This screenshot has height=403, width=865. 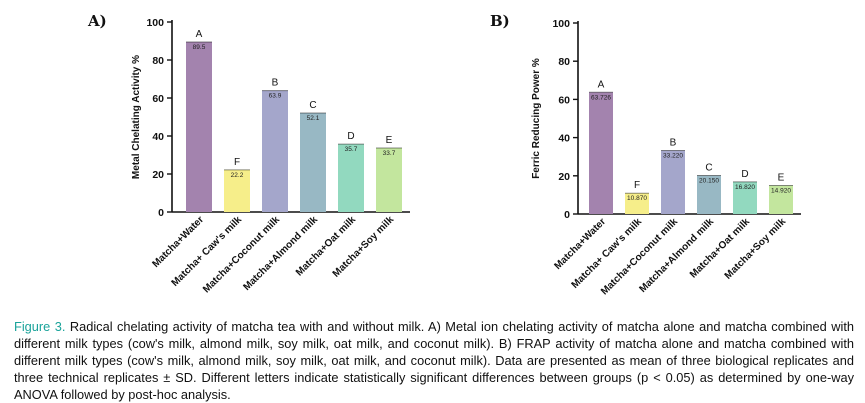 What do you see at coordinates (673, 156) in the screenshot?
I see `data-label: 33.220` at bounding box center [673, 156].